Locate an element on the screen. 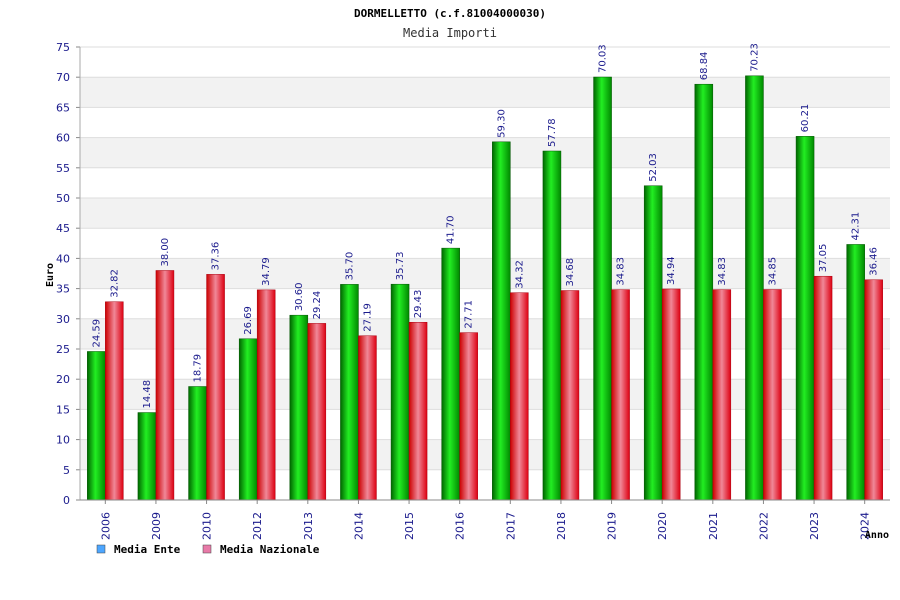  y-tick-label: 30 is located at coordinates (63, 319).